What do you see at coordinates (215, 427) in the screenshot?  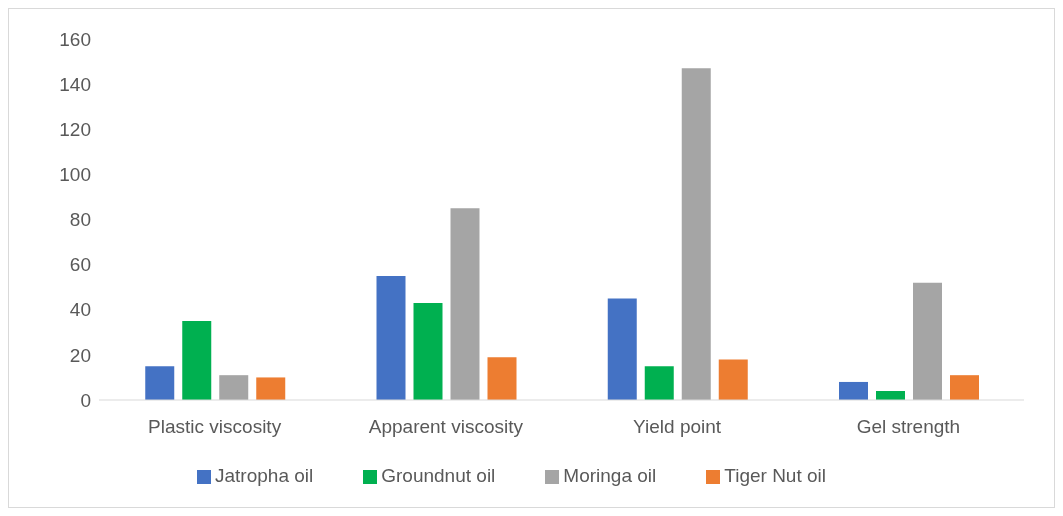 I see `x-tick-label: Plastic viscosity` at bounding box center [215, 427].